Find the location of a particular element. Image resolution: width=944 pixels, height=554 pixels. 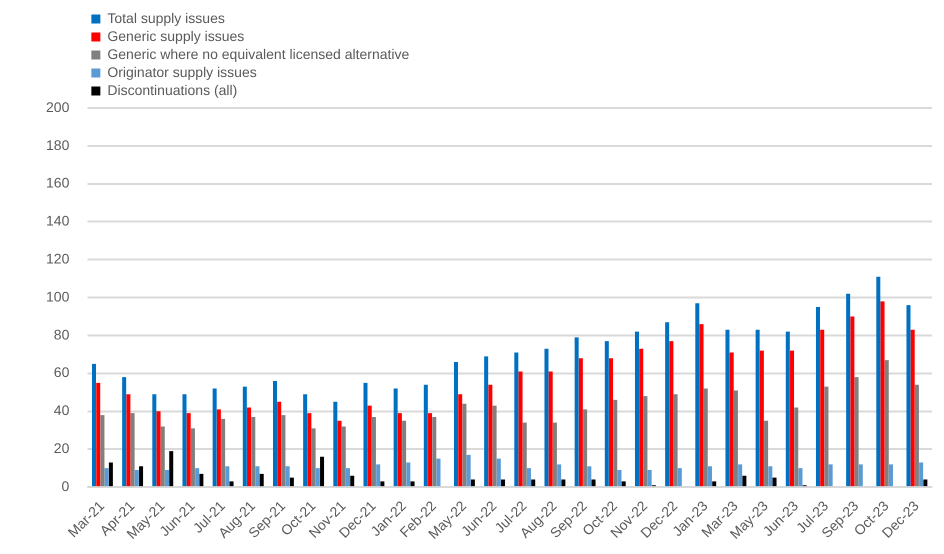

legend-label: Generic supply issues is located at coordinates (175, 36).